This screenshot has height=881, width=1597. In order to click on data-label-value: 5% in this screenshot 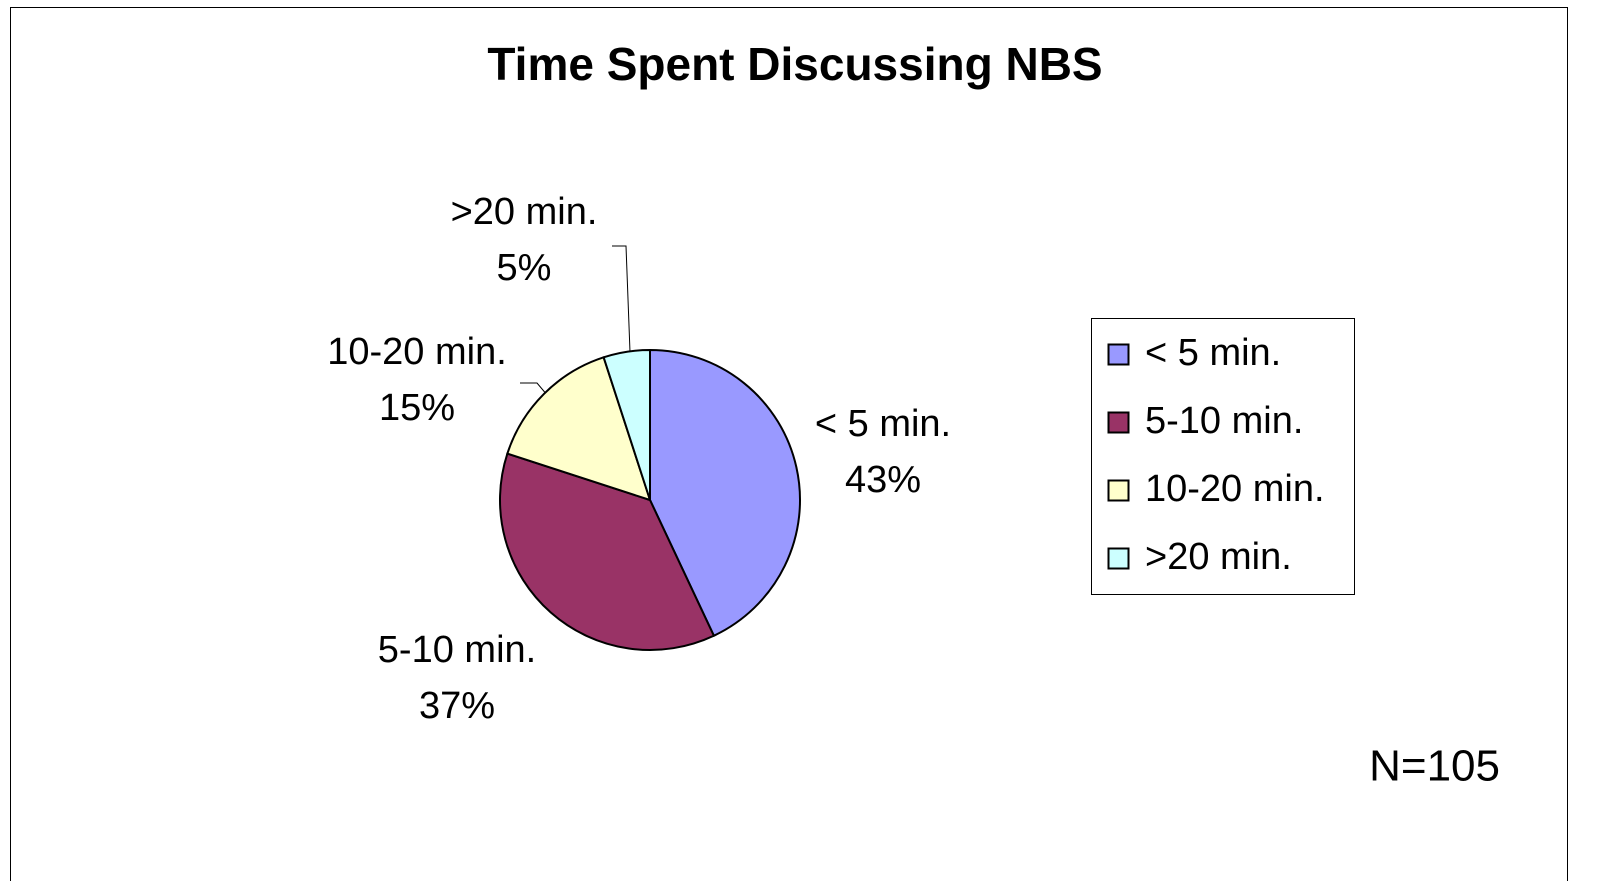, I will do `click(524, 268)`.